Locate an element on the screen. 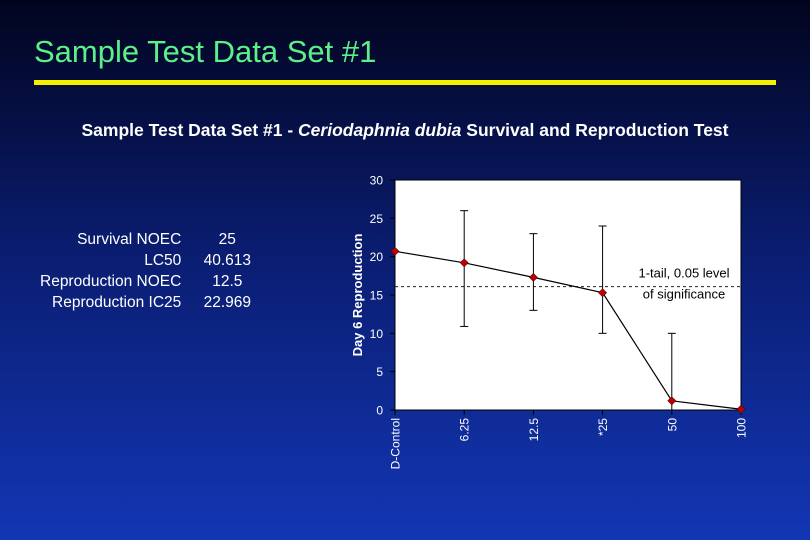 Image resolution: width=810 pixels, height=540 pixels. stat-row: LC50 40.613 is located at coordinates (147, 261).